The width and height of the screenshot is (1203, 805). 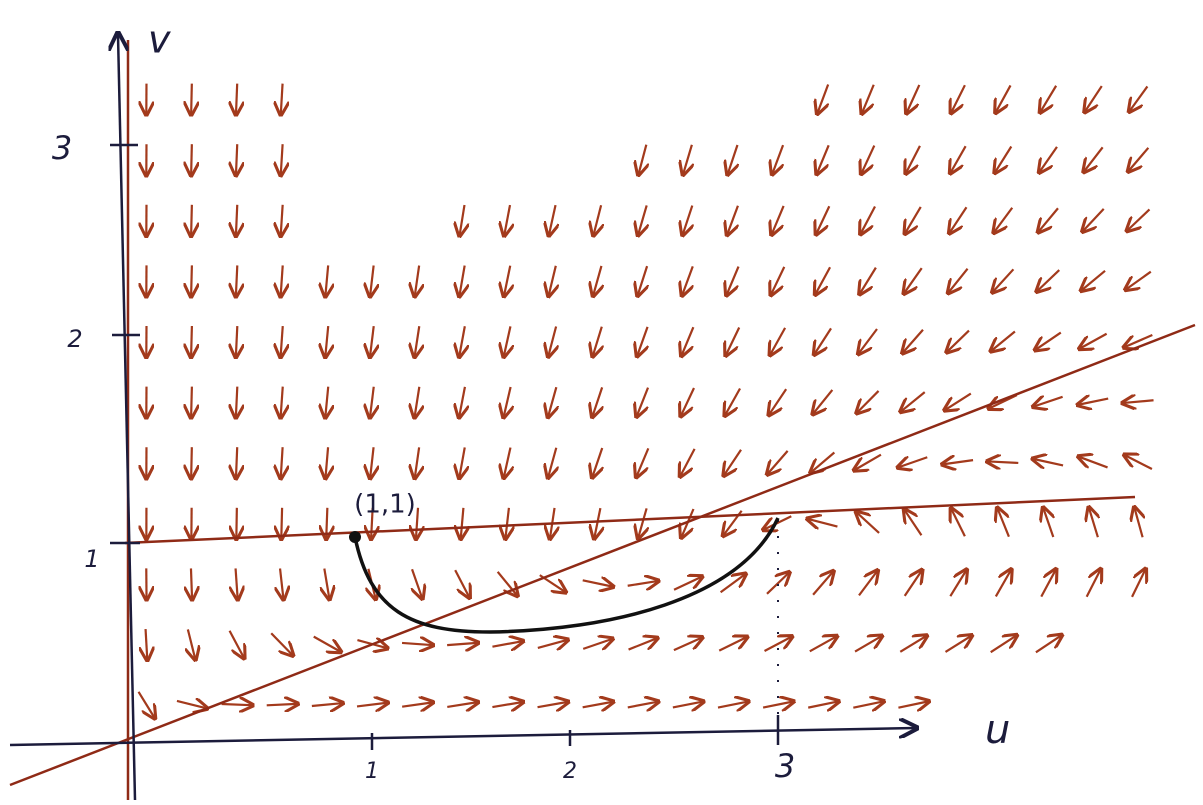 What do you see at coordinates (62, 148) in the screenshot?
I see `v-tick-label: 3` at bounding box center [62, 148].